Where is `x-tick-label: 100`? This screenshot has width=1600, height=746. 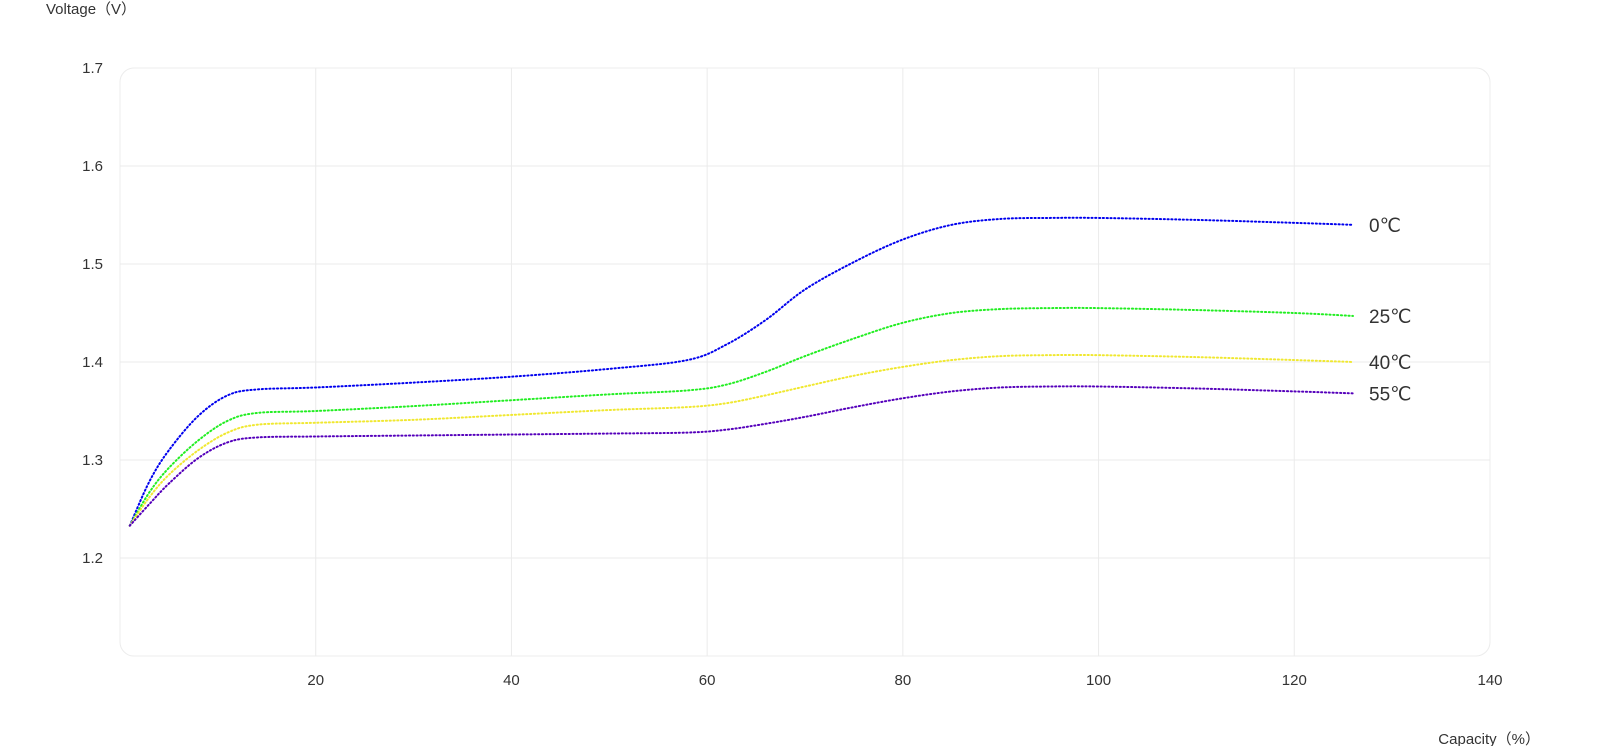 x-tick-label: 100 is located at coordinates (1098, 680).